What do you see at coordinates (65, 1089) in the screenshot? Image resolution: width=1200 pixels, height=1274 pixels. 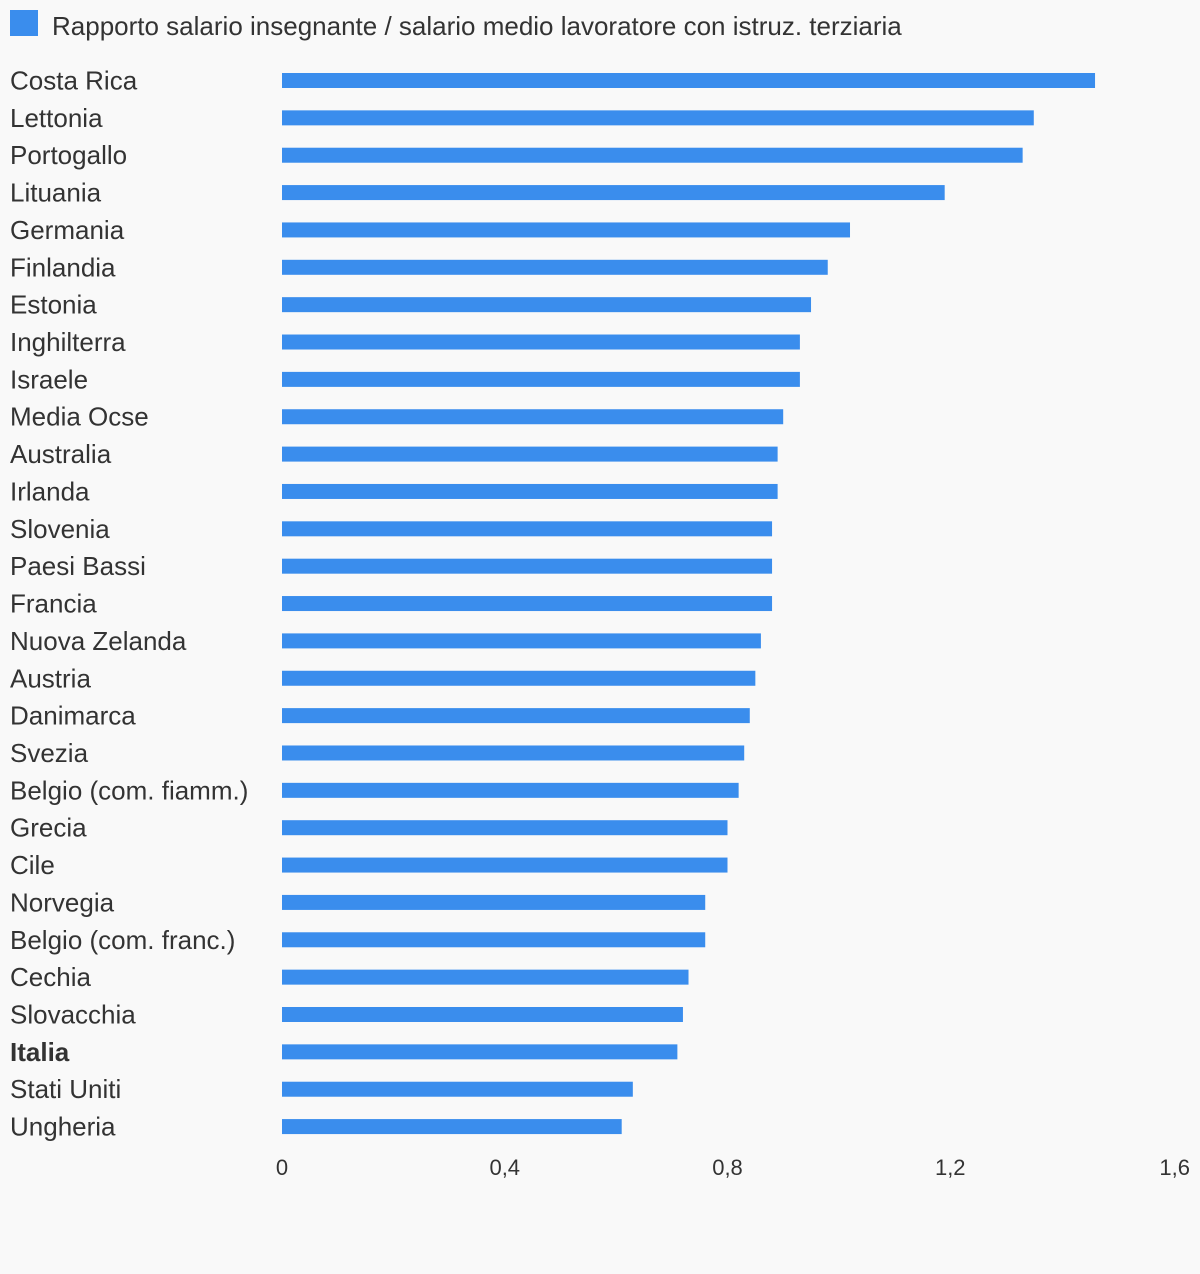 I see `category-label: Stati Uniti` at bounding box center [65, 1089].